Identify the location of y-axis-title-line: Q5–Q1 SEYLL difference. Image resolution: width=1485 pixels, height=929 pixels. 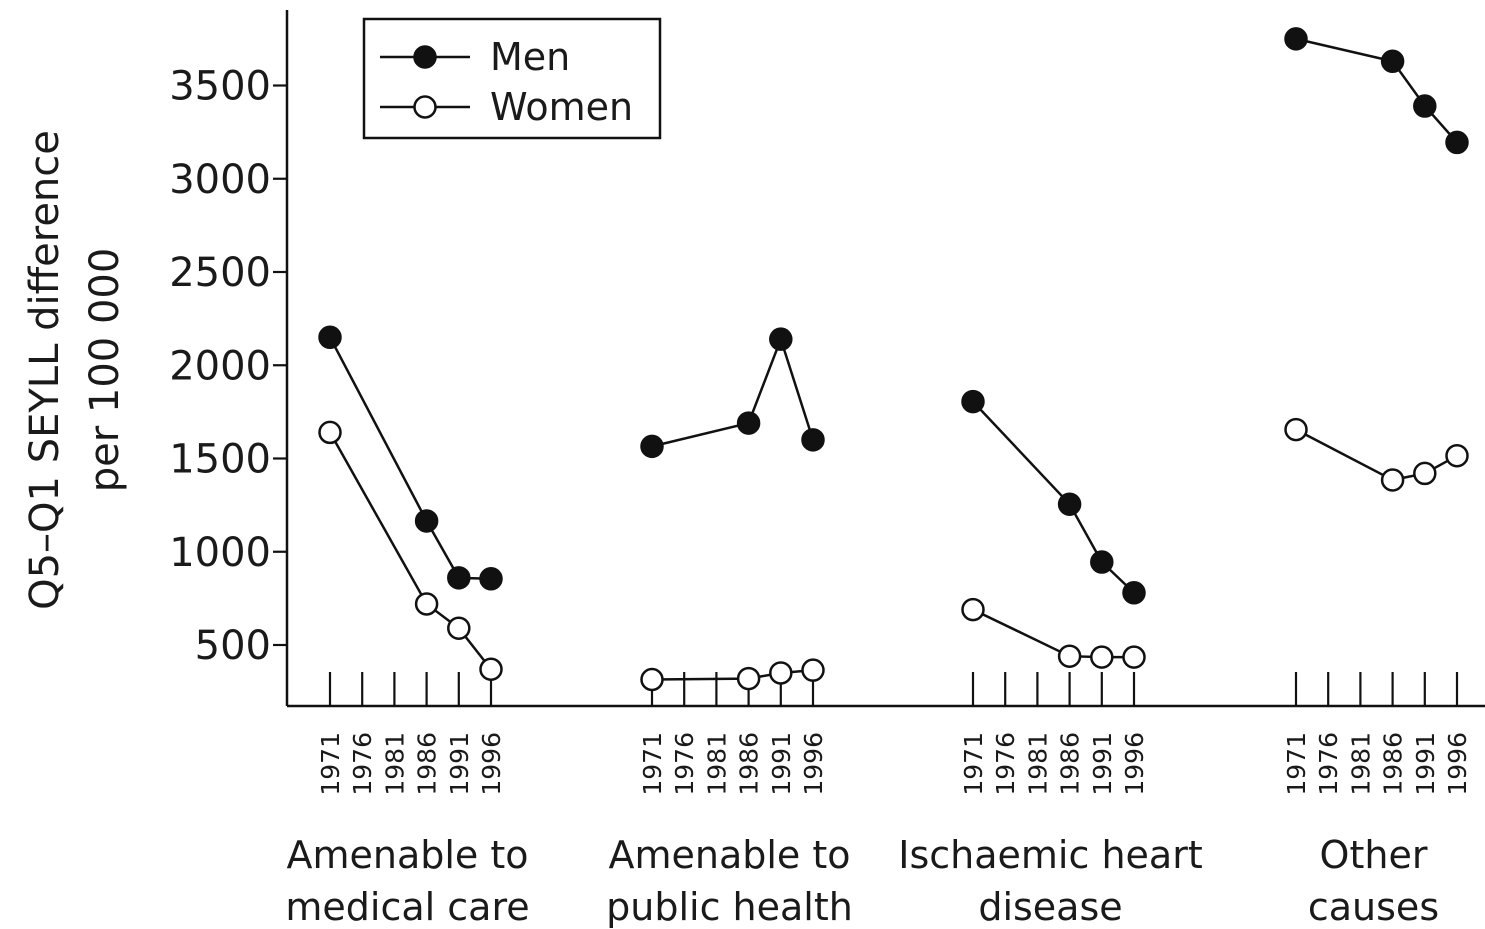
(45, 370).